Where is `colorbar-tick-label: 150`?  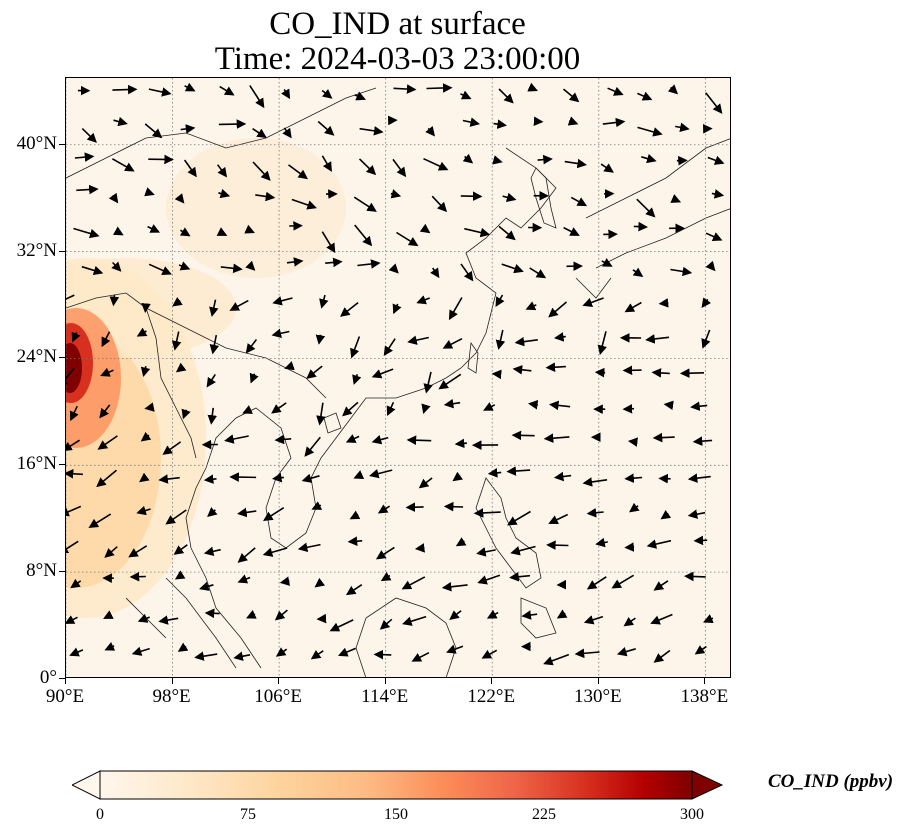 colorbar-tick-label: 150 is located at coordinates (396, 814).